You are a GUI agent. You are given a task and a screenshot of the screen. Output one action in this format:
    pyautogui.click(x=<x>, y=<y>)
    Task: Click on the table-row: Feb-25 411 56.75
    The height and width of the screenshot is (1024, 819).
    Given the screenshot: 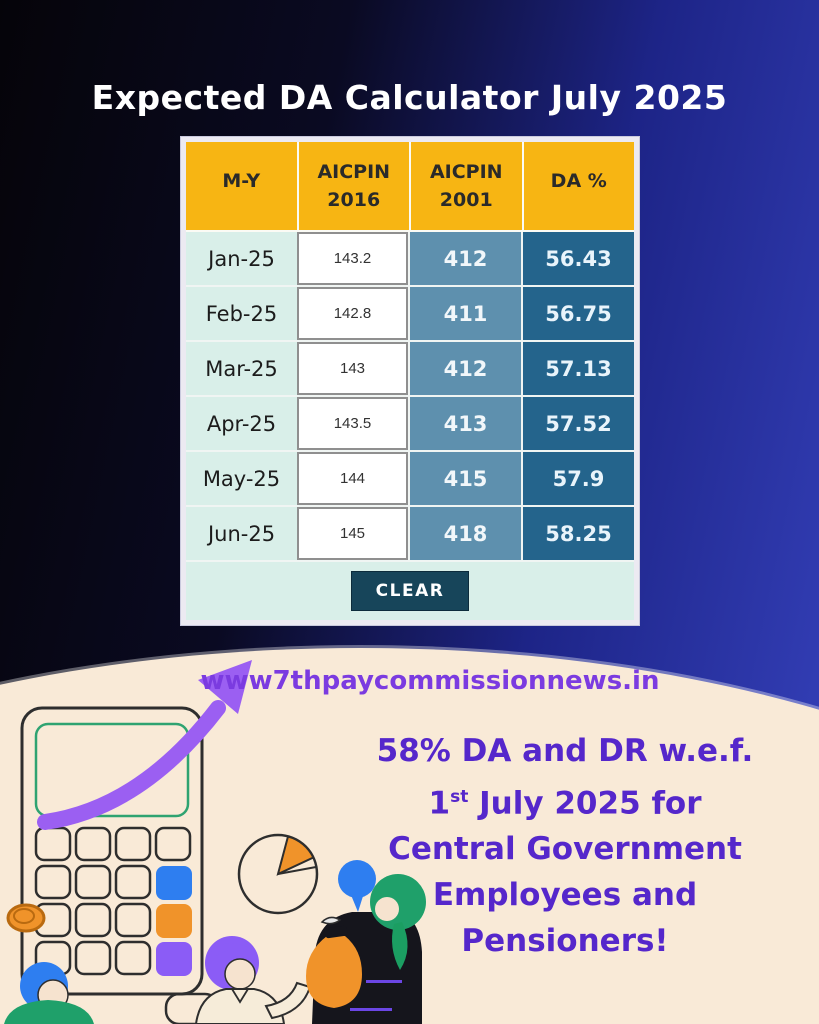 What is the action you would take?
    pyautogui.click(x=410, y=314)
    